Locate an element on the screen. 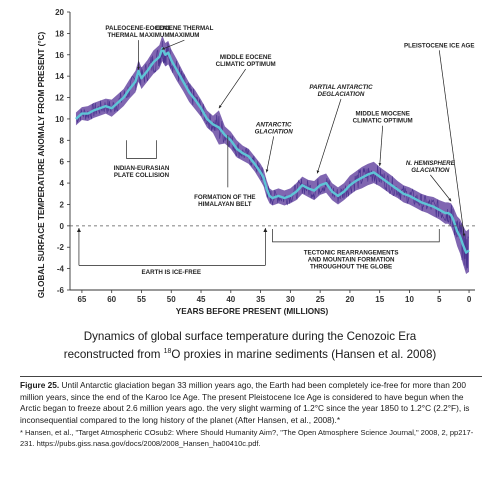  annotation-line: ANTARCTIC is located at coordinates (273, 124).